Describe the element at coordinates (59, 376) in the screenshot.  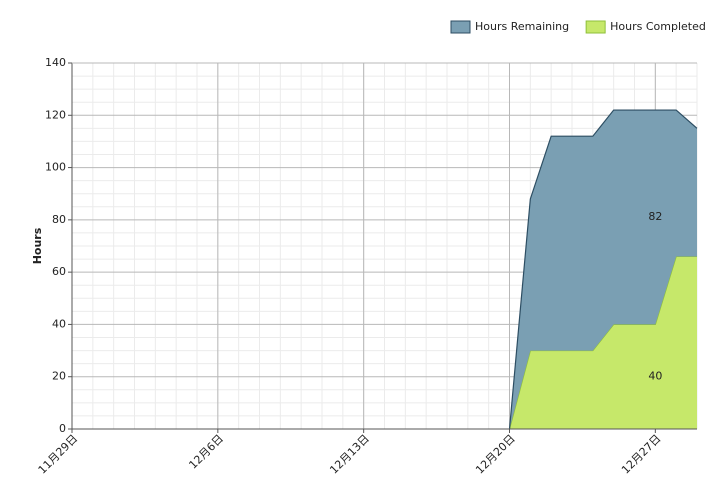
I see `y-tick-label: 20` at that location.